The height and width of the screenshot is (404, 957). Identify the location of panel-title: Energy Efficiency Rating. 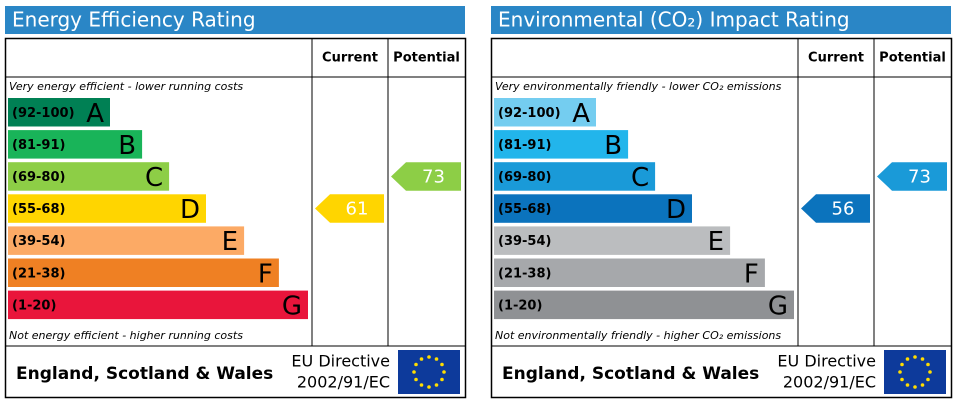
(134, 20).